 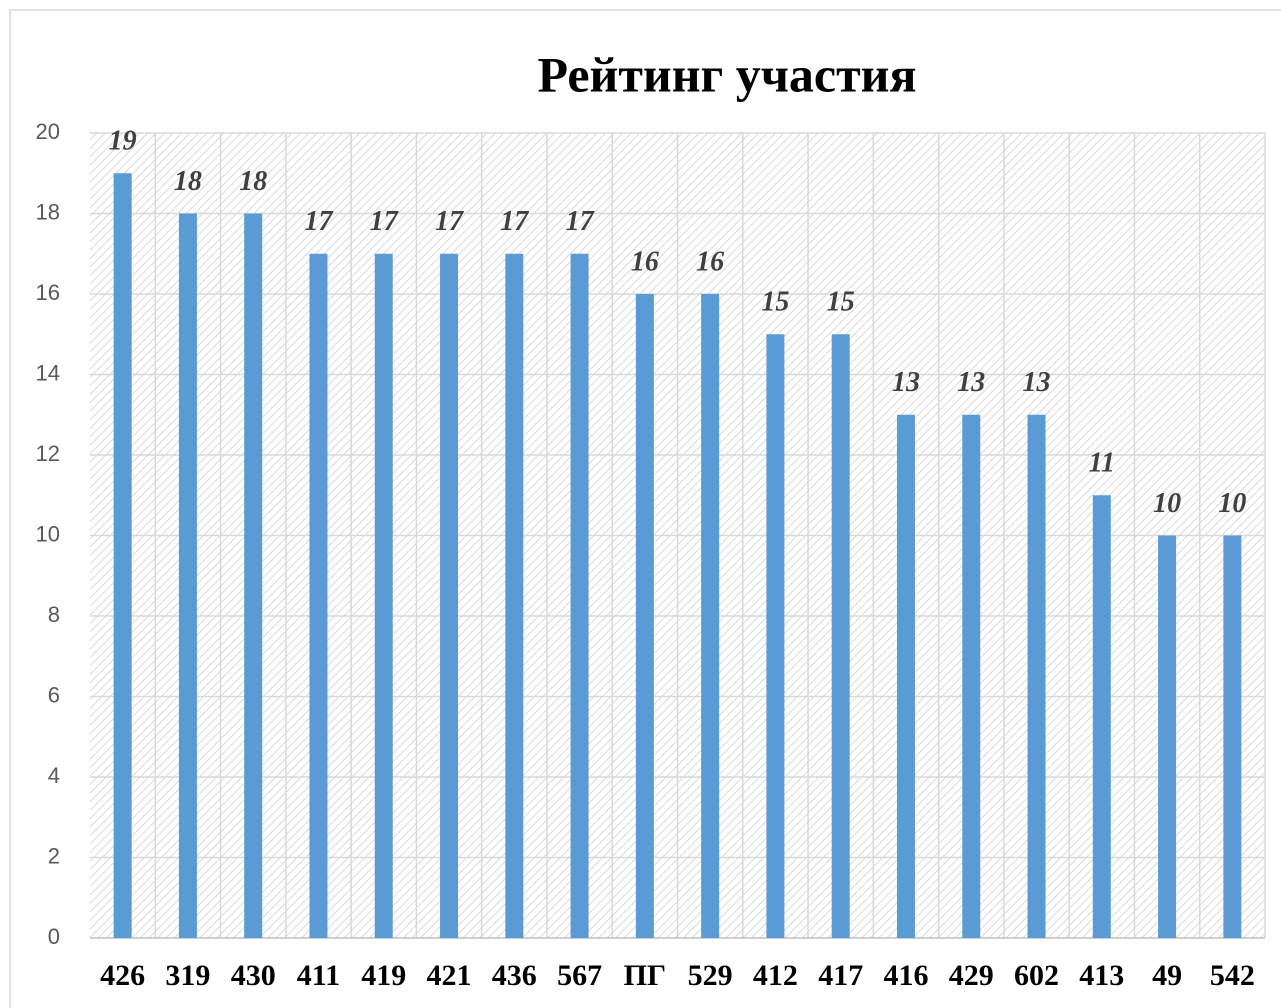 I want to click on data-label: 11, so click(x=1102, y=463).